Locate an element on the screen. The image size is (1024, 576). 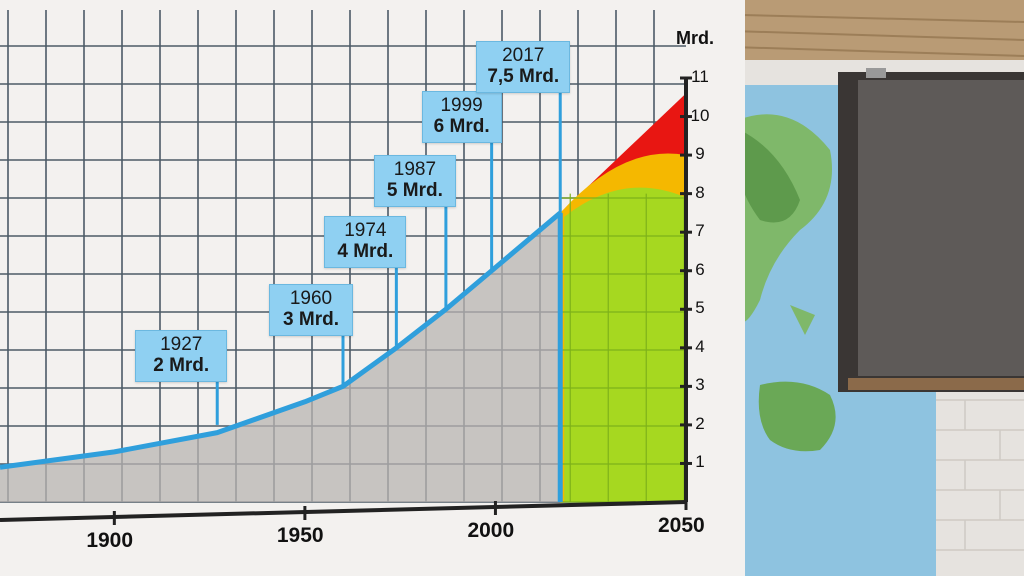
milestone-label: 1987 5 Mrd. is located at coordinates (414, 181).